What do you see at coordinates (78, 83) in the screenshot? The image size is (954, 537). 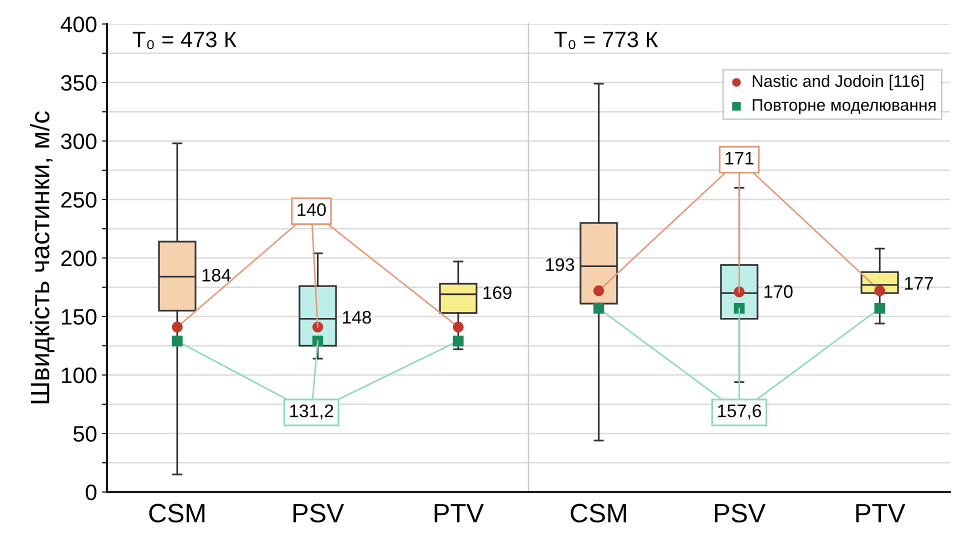 I see `y-tick-label: 350` at bounding box center [78, 83].